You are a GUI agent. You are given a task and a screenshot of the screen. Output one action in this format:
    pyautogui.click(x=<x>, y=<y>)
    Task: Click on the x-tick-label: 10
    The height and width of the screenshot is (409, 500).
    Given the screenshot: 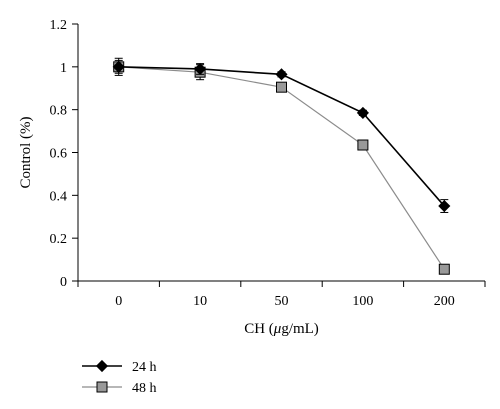 What is the action you would take?
    pyautogui.click(x=200, y=301)
    